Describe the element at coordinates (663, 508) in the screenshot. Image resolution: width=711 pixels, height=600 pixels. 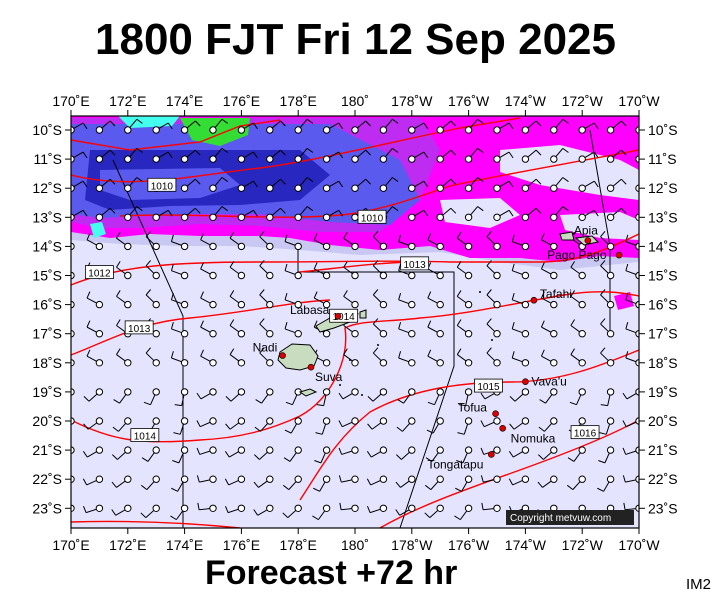
I see `lat-label-right: 23˚S` at that location.